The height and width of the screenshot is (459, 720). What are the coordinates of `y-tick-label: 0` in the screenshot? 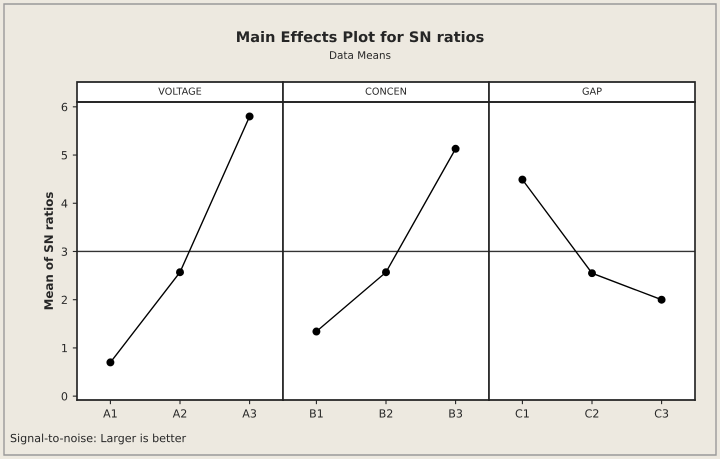 It's located at (65, 396).